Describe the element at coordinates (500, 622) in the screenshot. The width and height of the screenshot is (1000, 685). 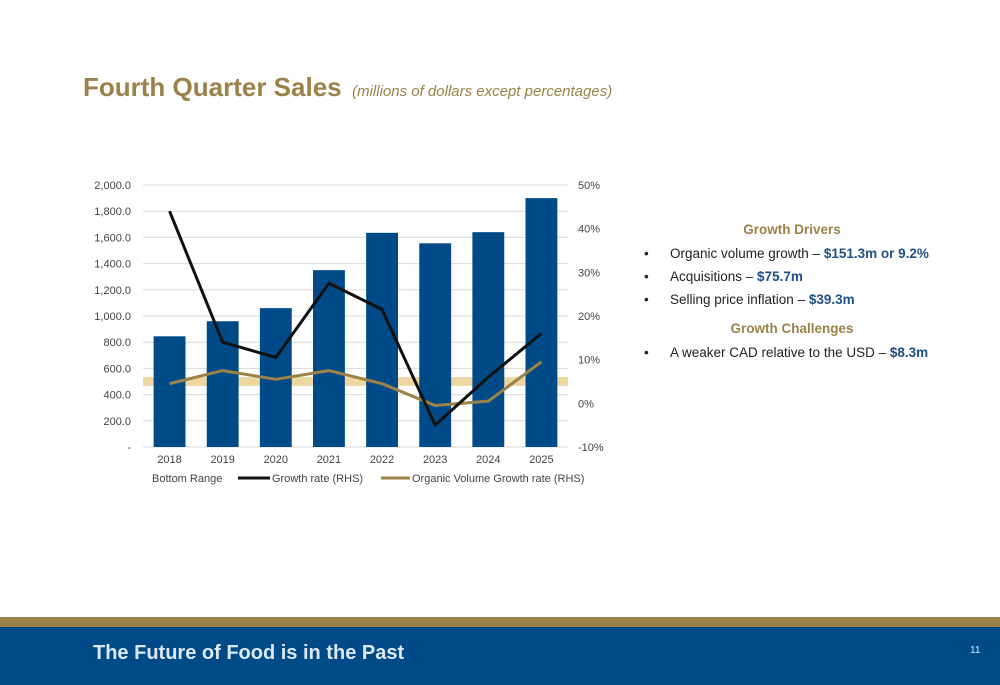
I see `footer-accent-stripe` at that location.